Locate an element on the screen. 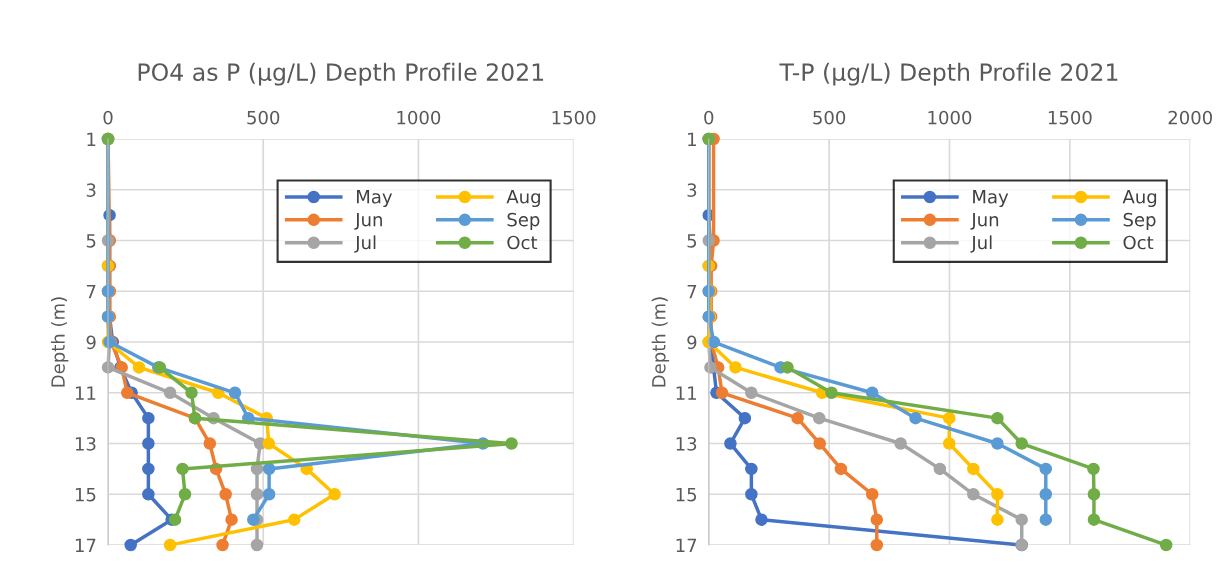 The height and width of the screenshot is (580, 1222). chart-title: PO4 as P (µg/L) Depth Profile 2021 is located at coordinates (341, 74).